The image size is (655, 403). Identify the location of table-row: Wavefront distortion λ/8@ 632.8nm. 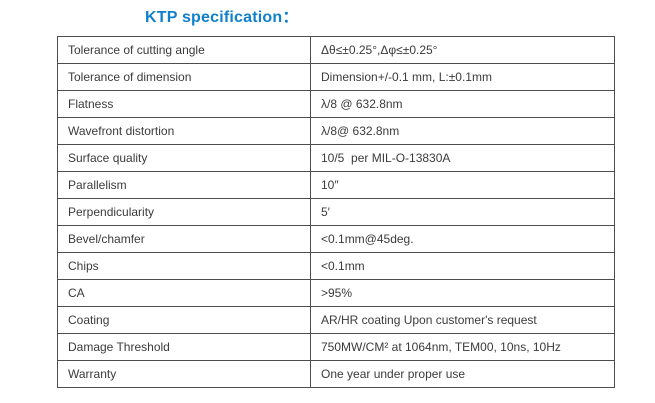
(336, 131).